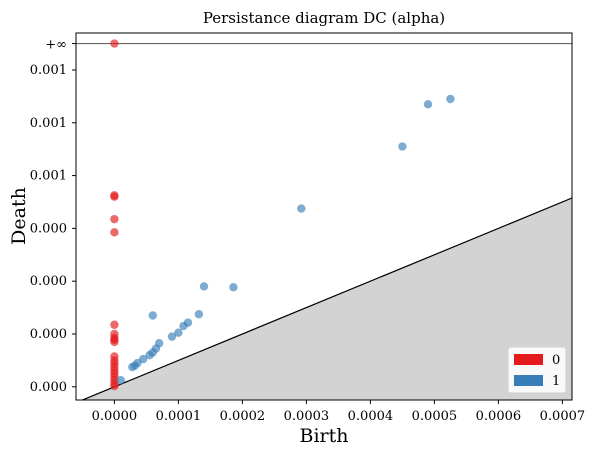 The image size is (593, 457). I want to click on y-axis-label: Death, so click(19, 216).